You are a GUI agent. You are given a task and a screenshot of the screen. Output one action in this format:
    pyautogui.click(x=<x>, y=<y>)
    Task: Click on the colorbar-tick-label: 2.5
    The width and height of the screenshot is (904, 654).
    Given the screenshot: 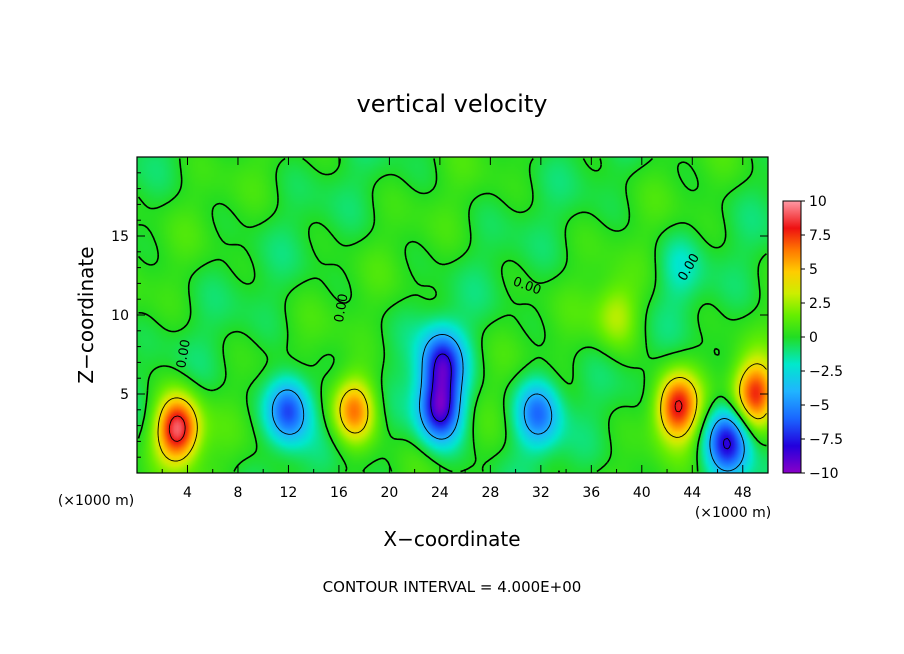 What is the action you would take?
    pyautogui.click(x=820, y=304)
    